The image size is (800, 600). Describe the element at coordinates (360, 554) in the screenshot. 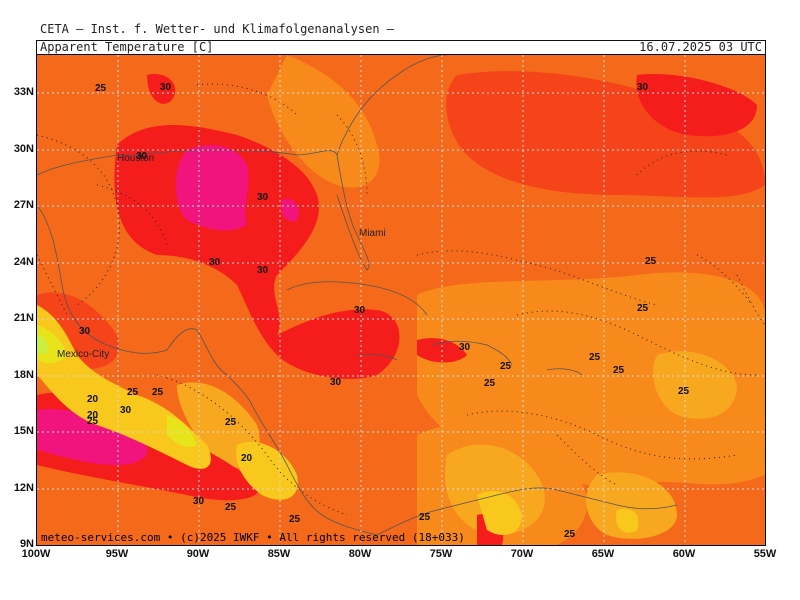

I see `lon-label: 80W` at that location.